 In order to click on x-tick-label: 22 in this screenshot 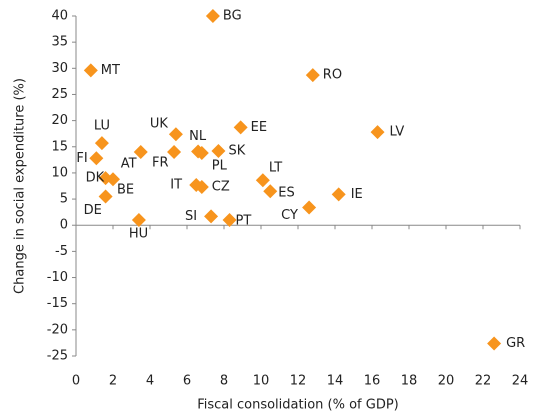, I will do `click(483, 381)`.